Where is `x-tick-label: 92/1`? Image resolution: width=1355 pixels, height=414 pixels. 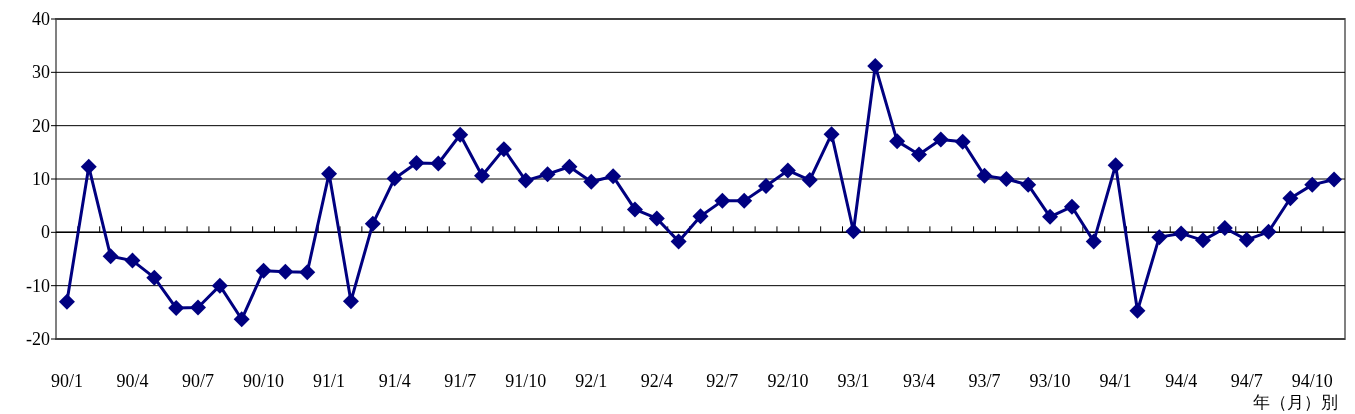
x-tick-label: 92/1 is located at coordinates (591, 381).